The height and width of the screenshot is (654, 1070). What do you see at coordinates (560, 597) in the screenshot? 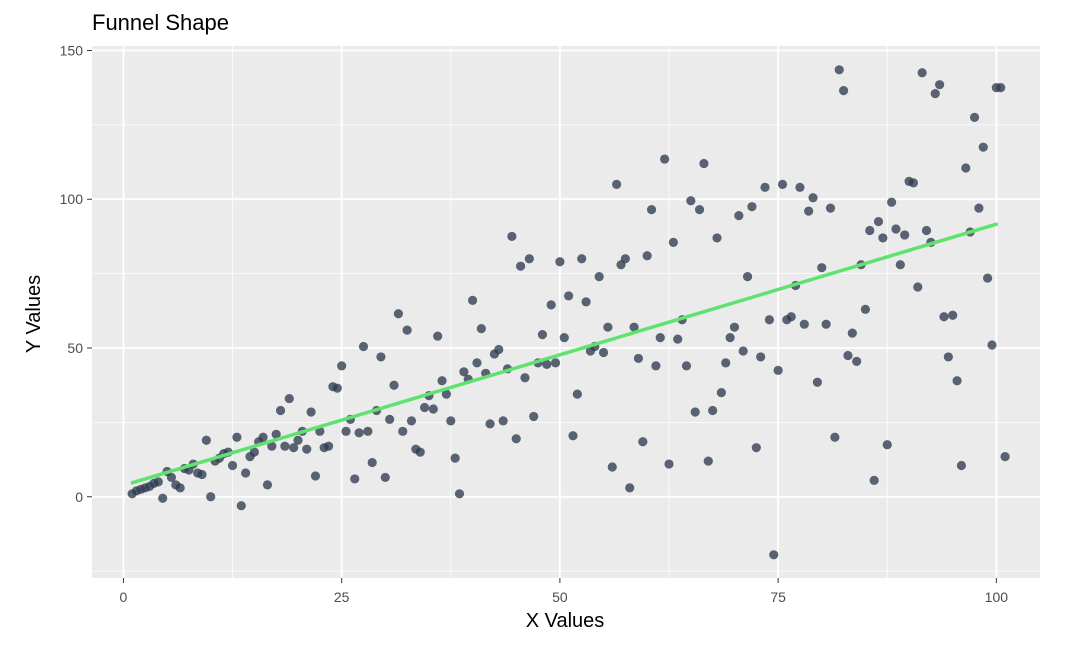
I see `x-tick-label: 50` at bounding box center [560, 597].